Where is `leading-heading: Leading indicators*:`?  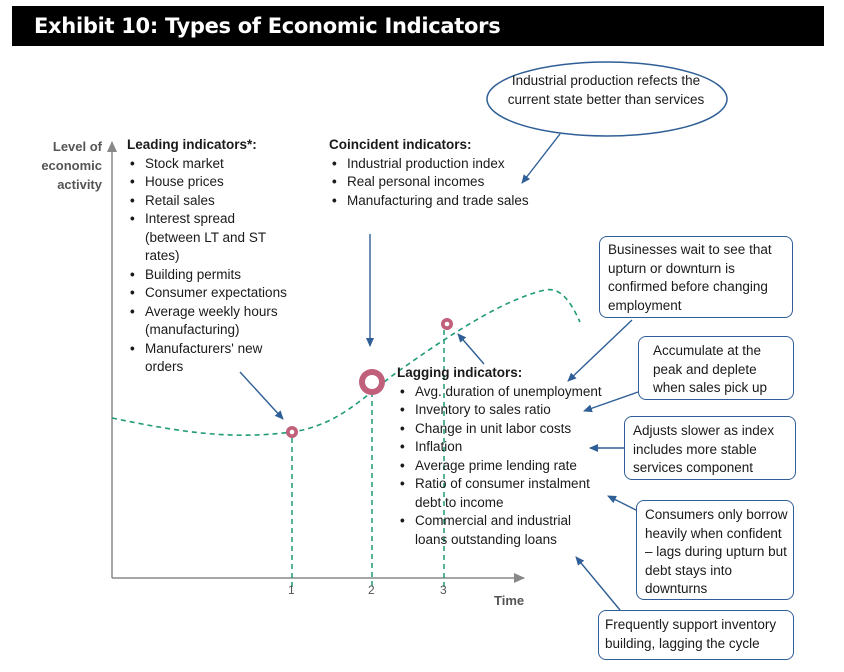 leading-heading: Leading indicators*: is located at coordinates (192, 144).